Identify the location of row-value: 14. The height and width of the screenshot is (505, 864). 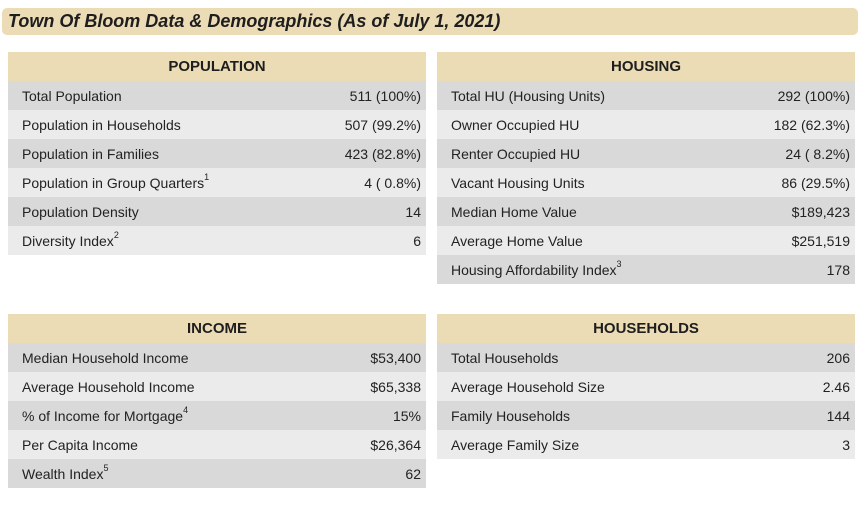
(413, 211).